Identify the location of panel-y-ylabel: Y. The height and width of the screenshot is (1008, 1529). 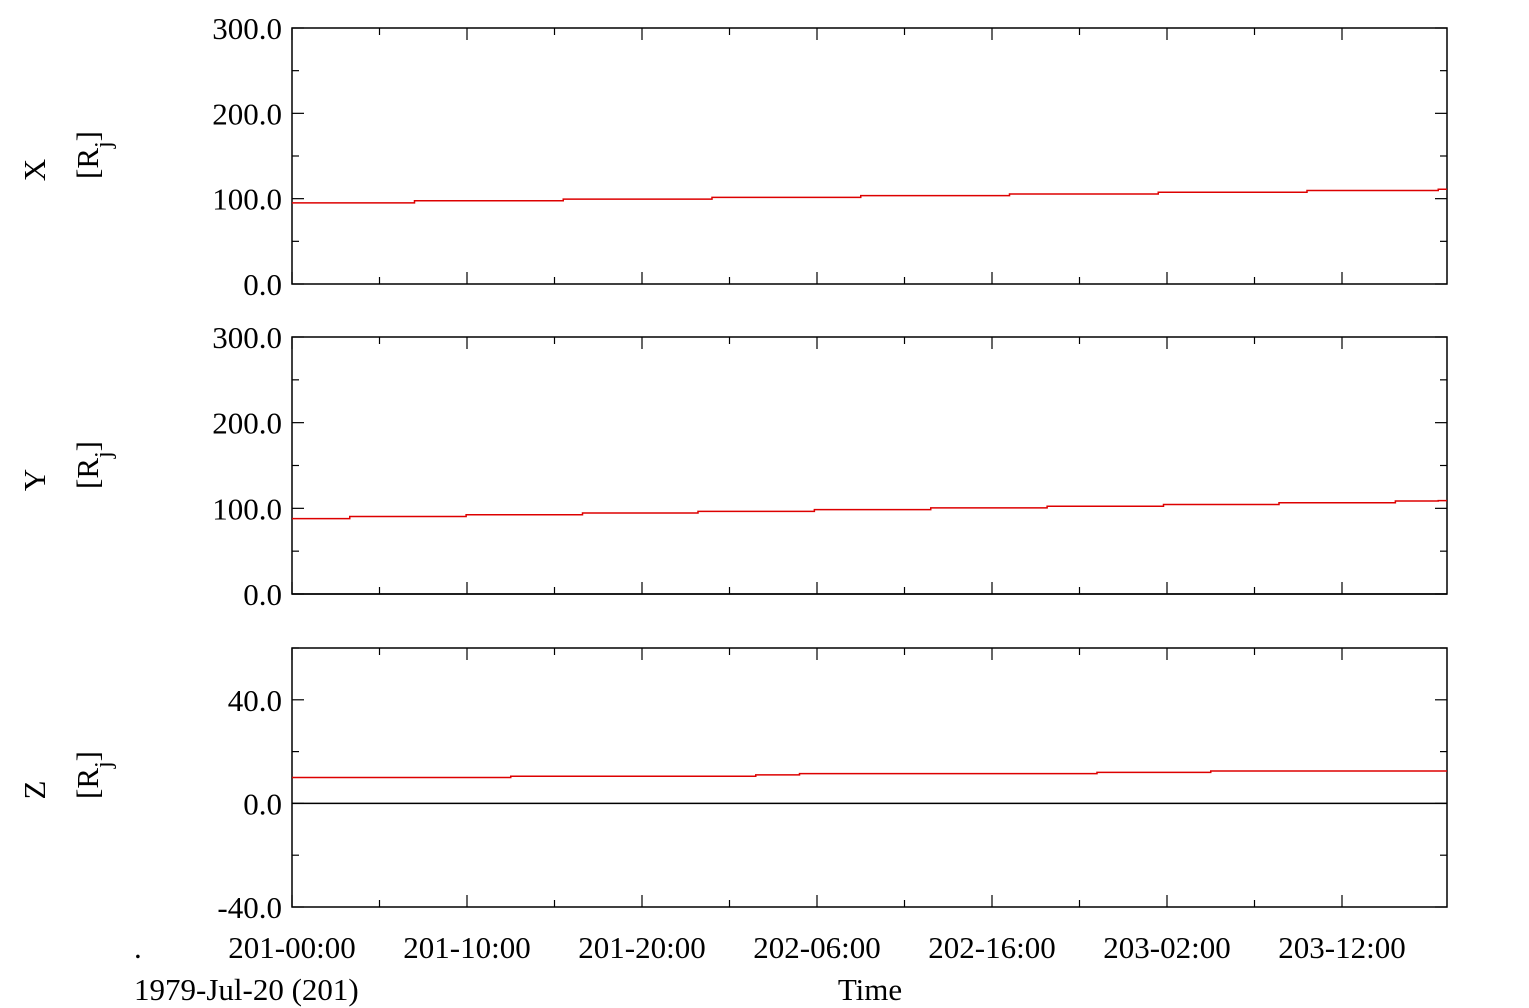
(34, 480).